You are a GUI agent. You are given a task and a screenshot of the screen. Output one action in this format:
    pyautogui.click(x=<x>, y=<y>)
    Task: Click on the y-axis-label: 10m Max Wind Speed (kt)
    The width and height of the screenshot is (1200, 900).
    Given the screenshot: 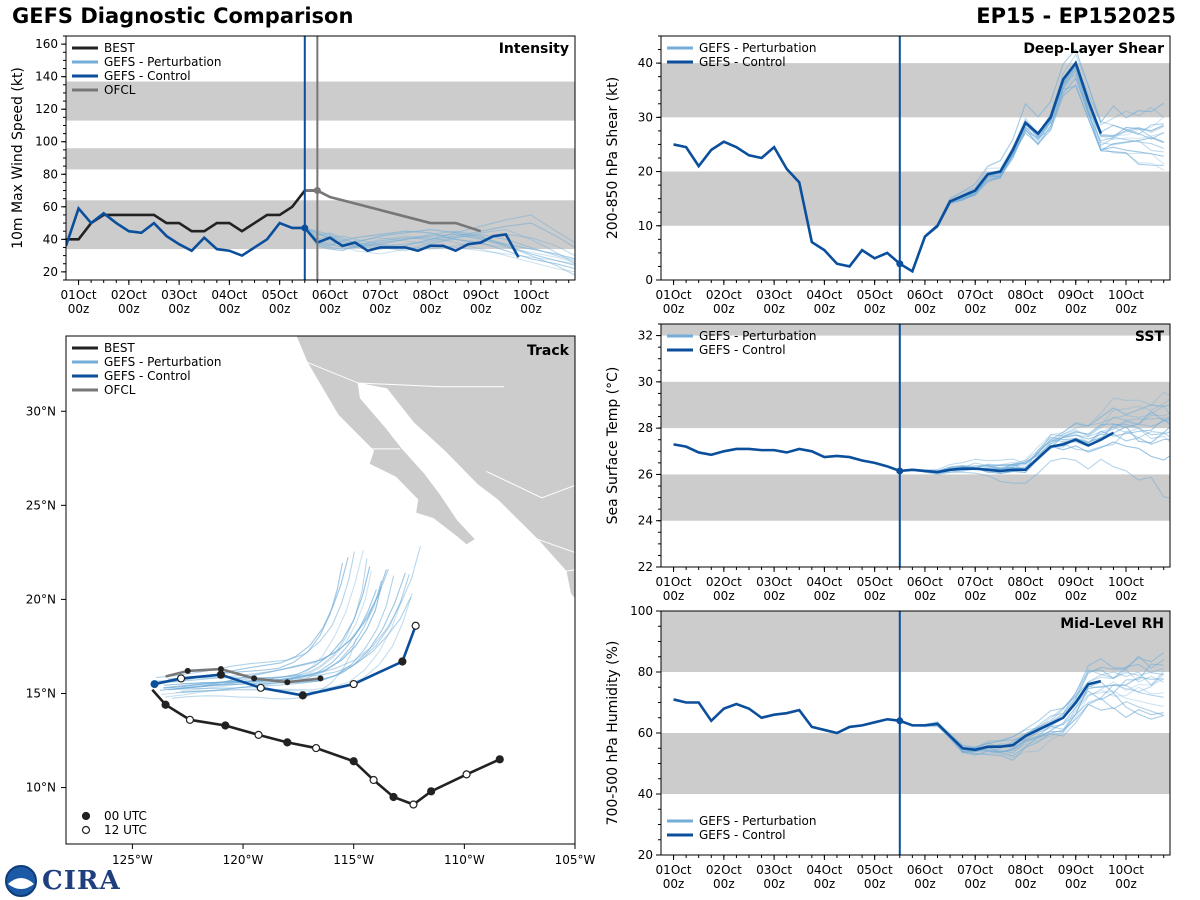 What is the action you would take?
    pyautogui.click(x=18, y=158)
    